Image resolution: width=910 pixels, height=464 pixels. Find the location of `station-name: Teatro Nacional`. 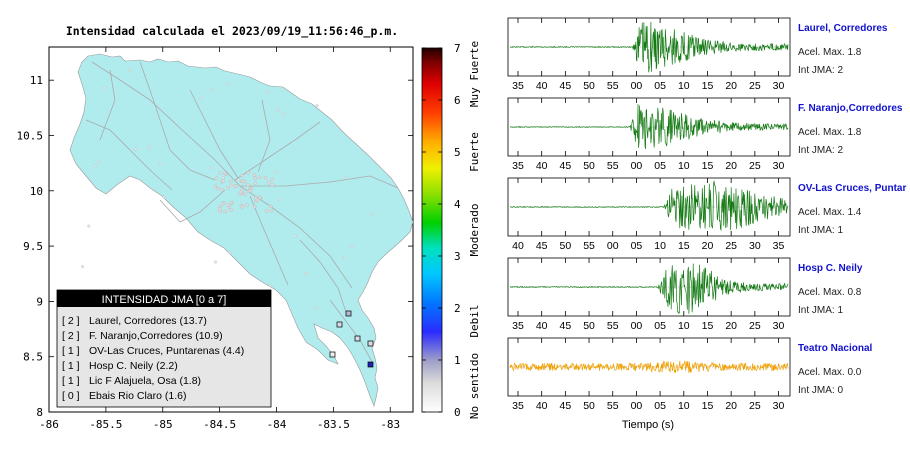

station-name: Teatro Nacional is located at coordinates (835, 348).